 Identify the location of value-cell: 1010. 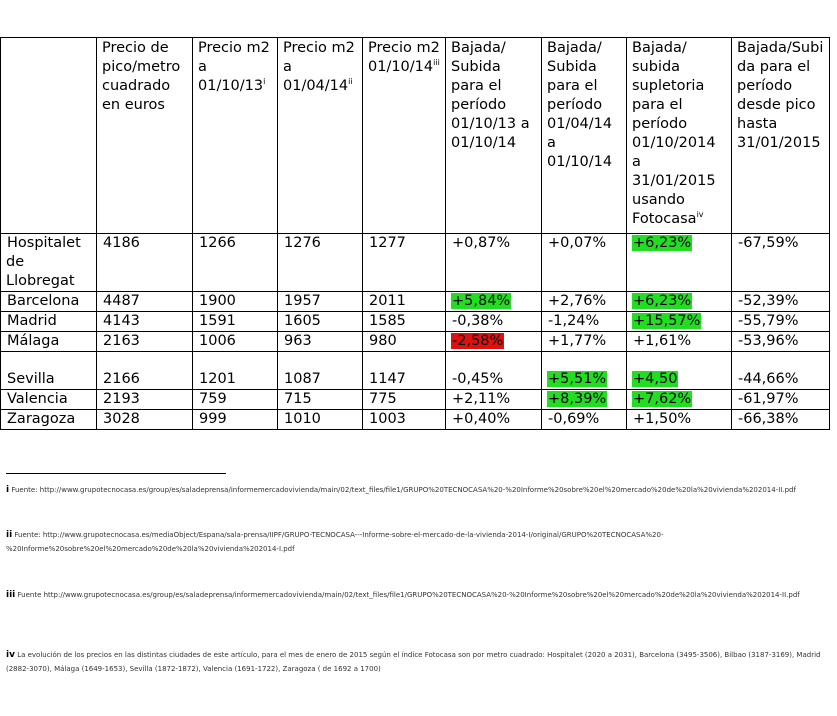
(320, 419).